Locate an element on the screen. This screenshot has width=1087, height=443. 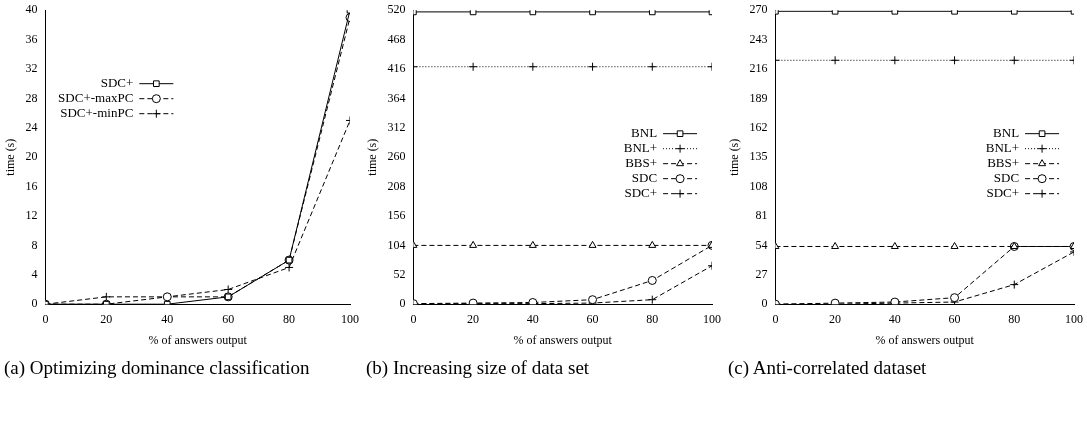
y-tick-label: 32 is located at coordinates (31, 68).